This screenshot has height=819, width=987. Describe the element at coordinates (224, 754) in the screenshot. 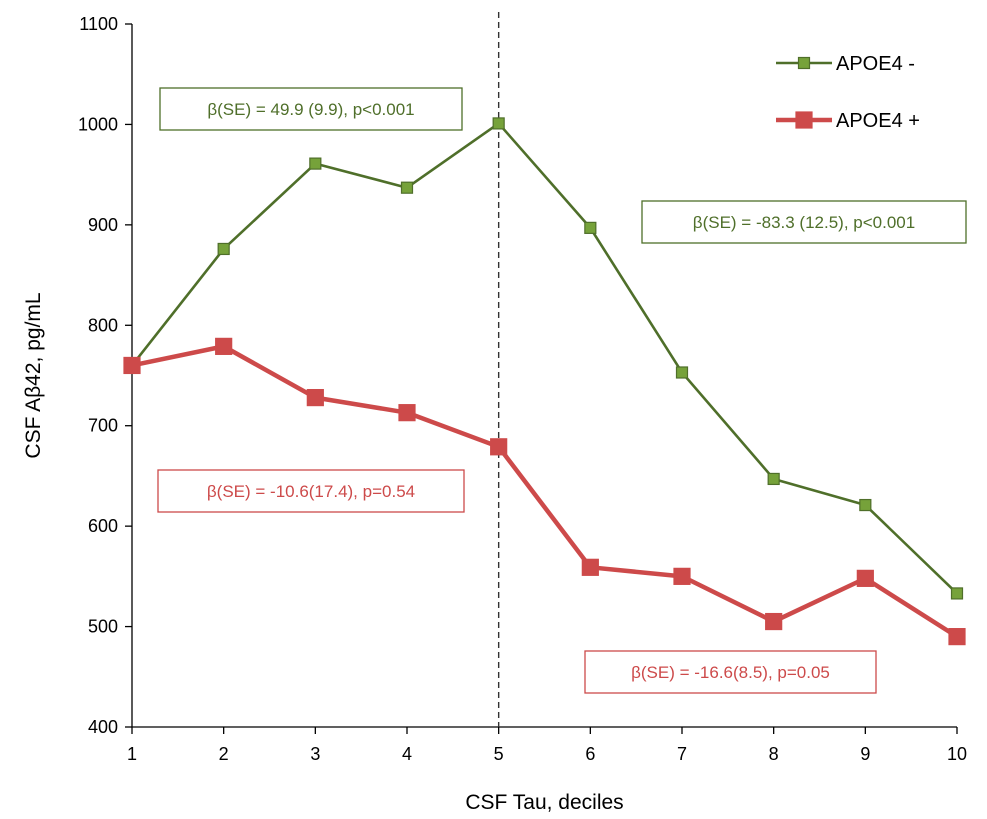

I see `x-tick-label: 2` at that location.